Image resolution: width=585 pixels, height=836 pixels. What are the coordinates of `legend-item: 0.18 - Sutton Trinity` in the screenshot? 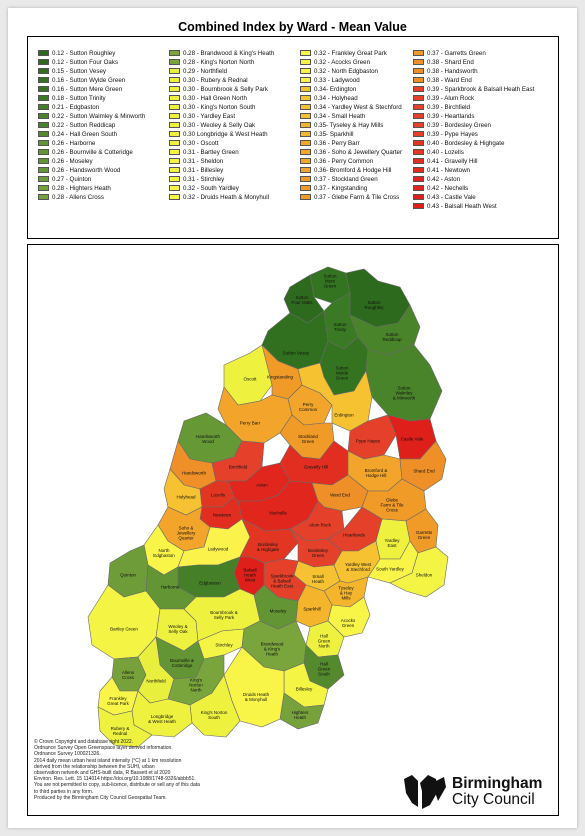 It's located at (91, 98).